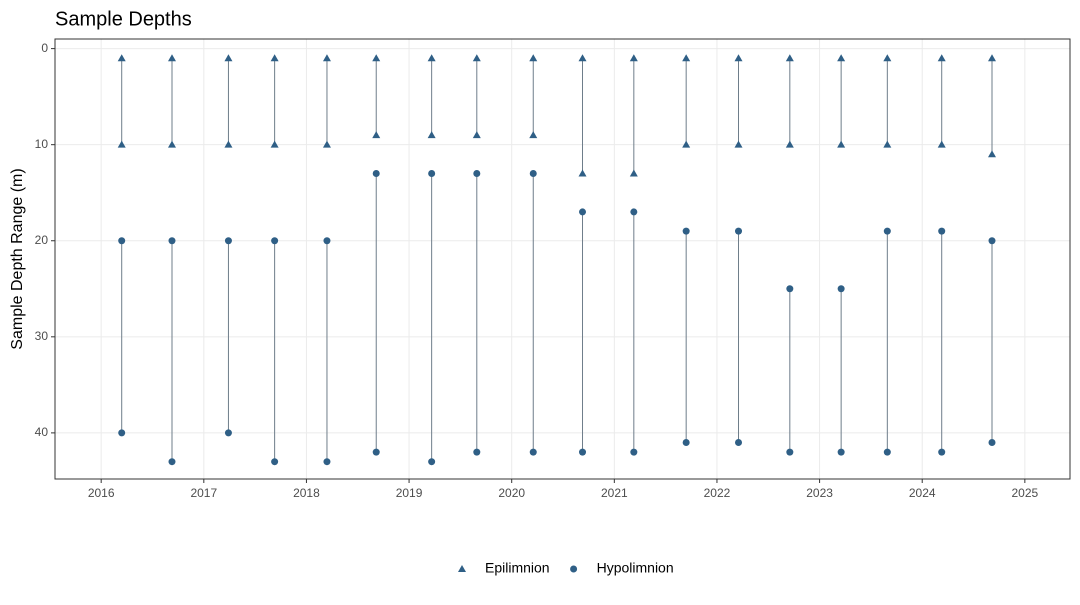 This screenshot has height=605, width=1080. Describe the element at coordinates (819, 493) in the screenshot. I see `x-tick-label: 2023` at that location.